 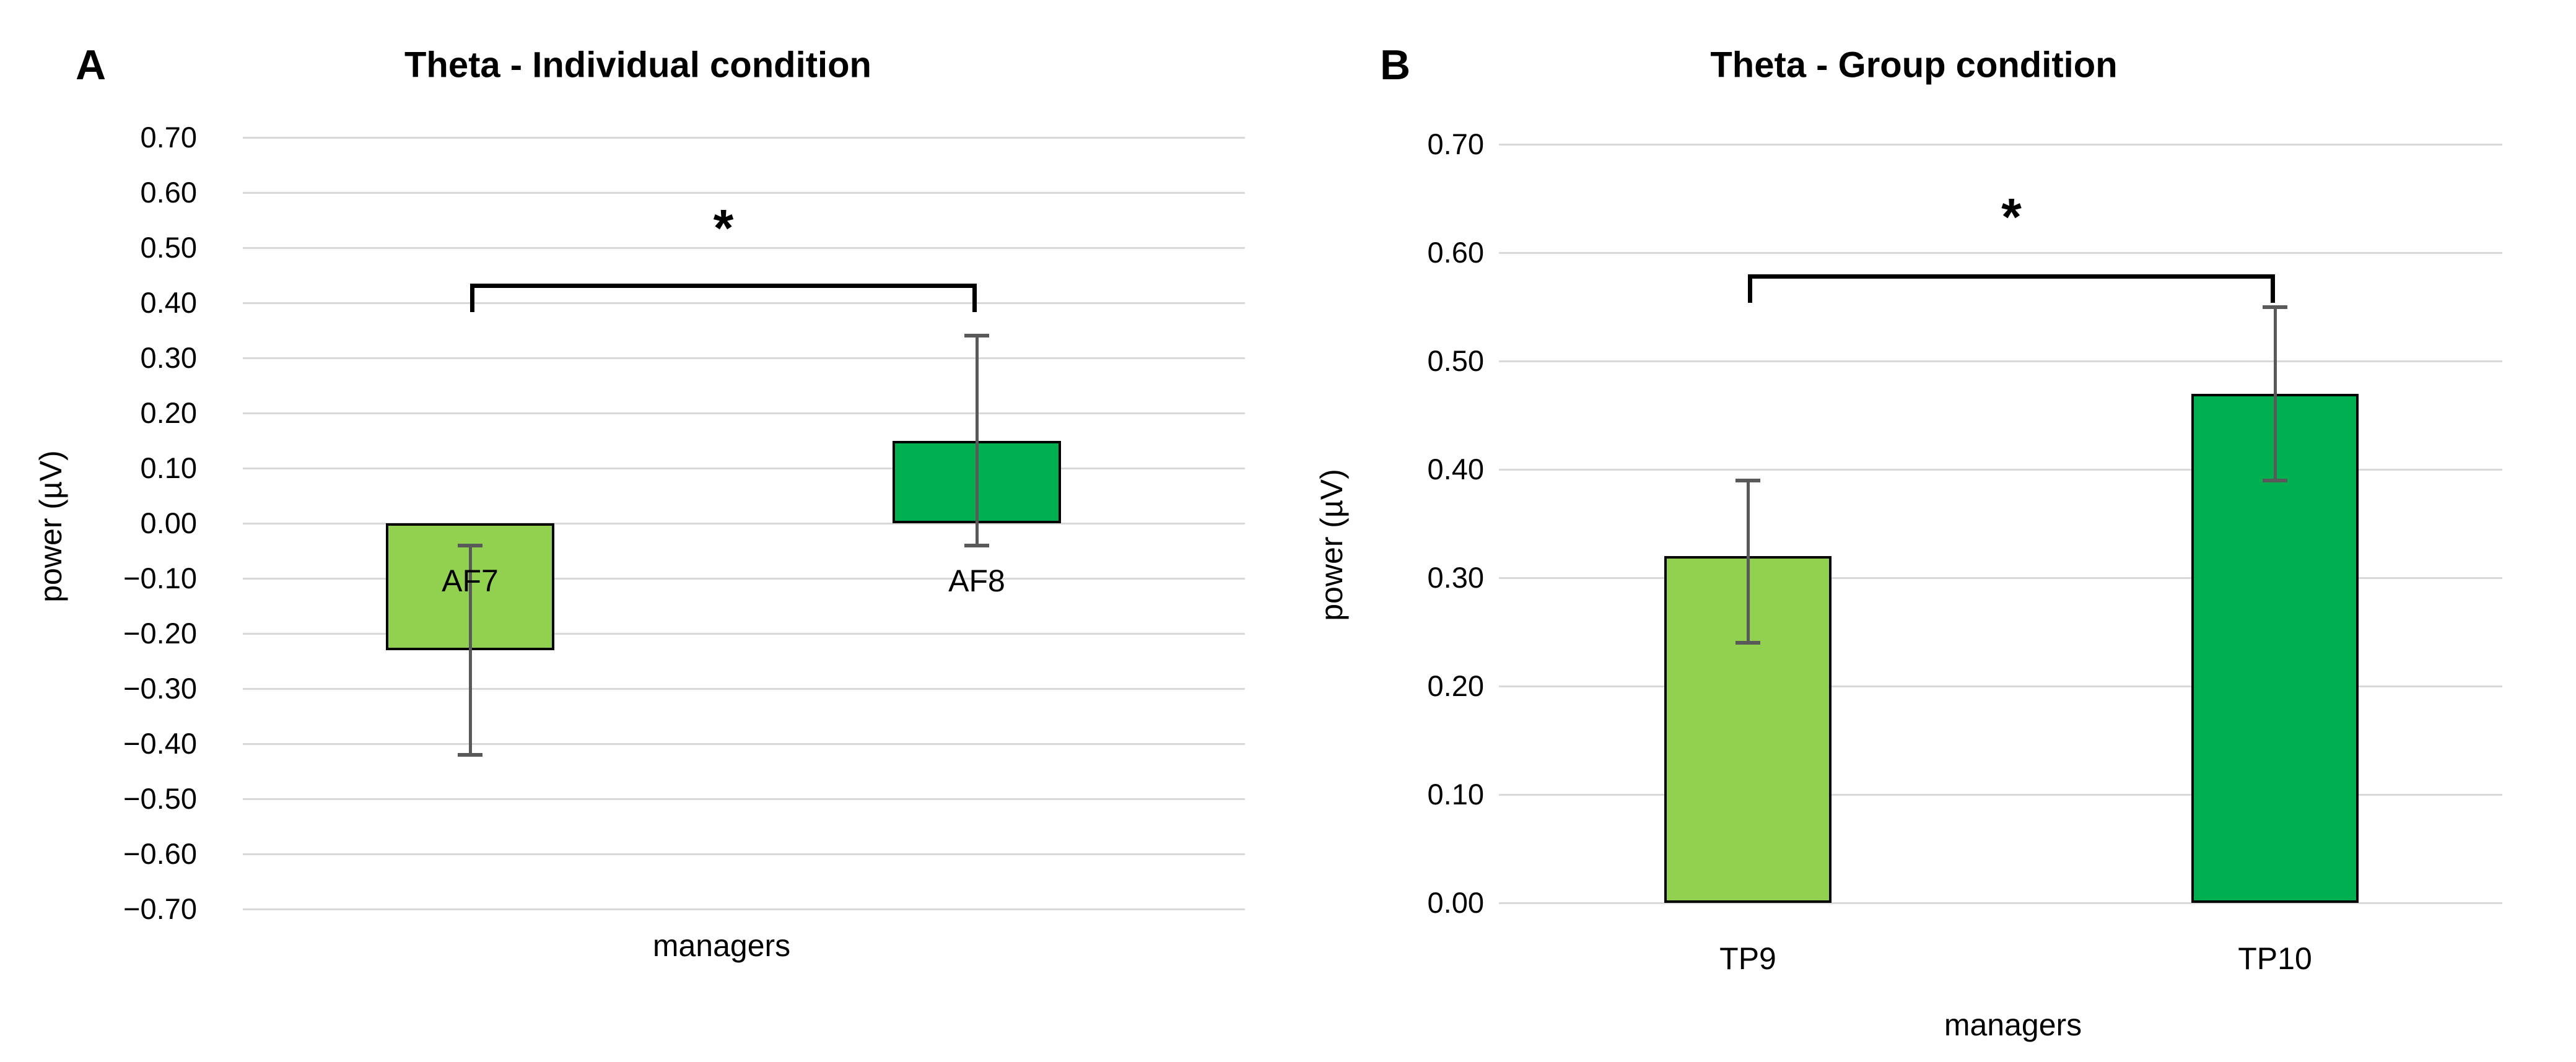 What do you see at coordinates (160, 798) in the screenshot?
I see `y-axis-tick-label: −0.50` at bounding box center [160, 798].